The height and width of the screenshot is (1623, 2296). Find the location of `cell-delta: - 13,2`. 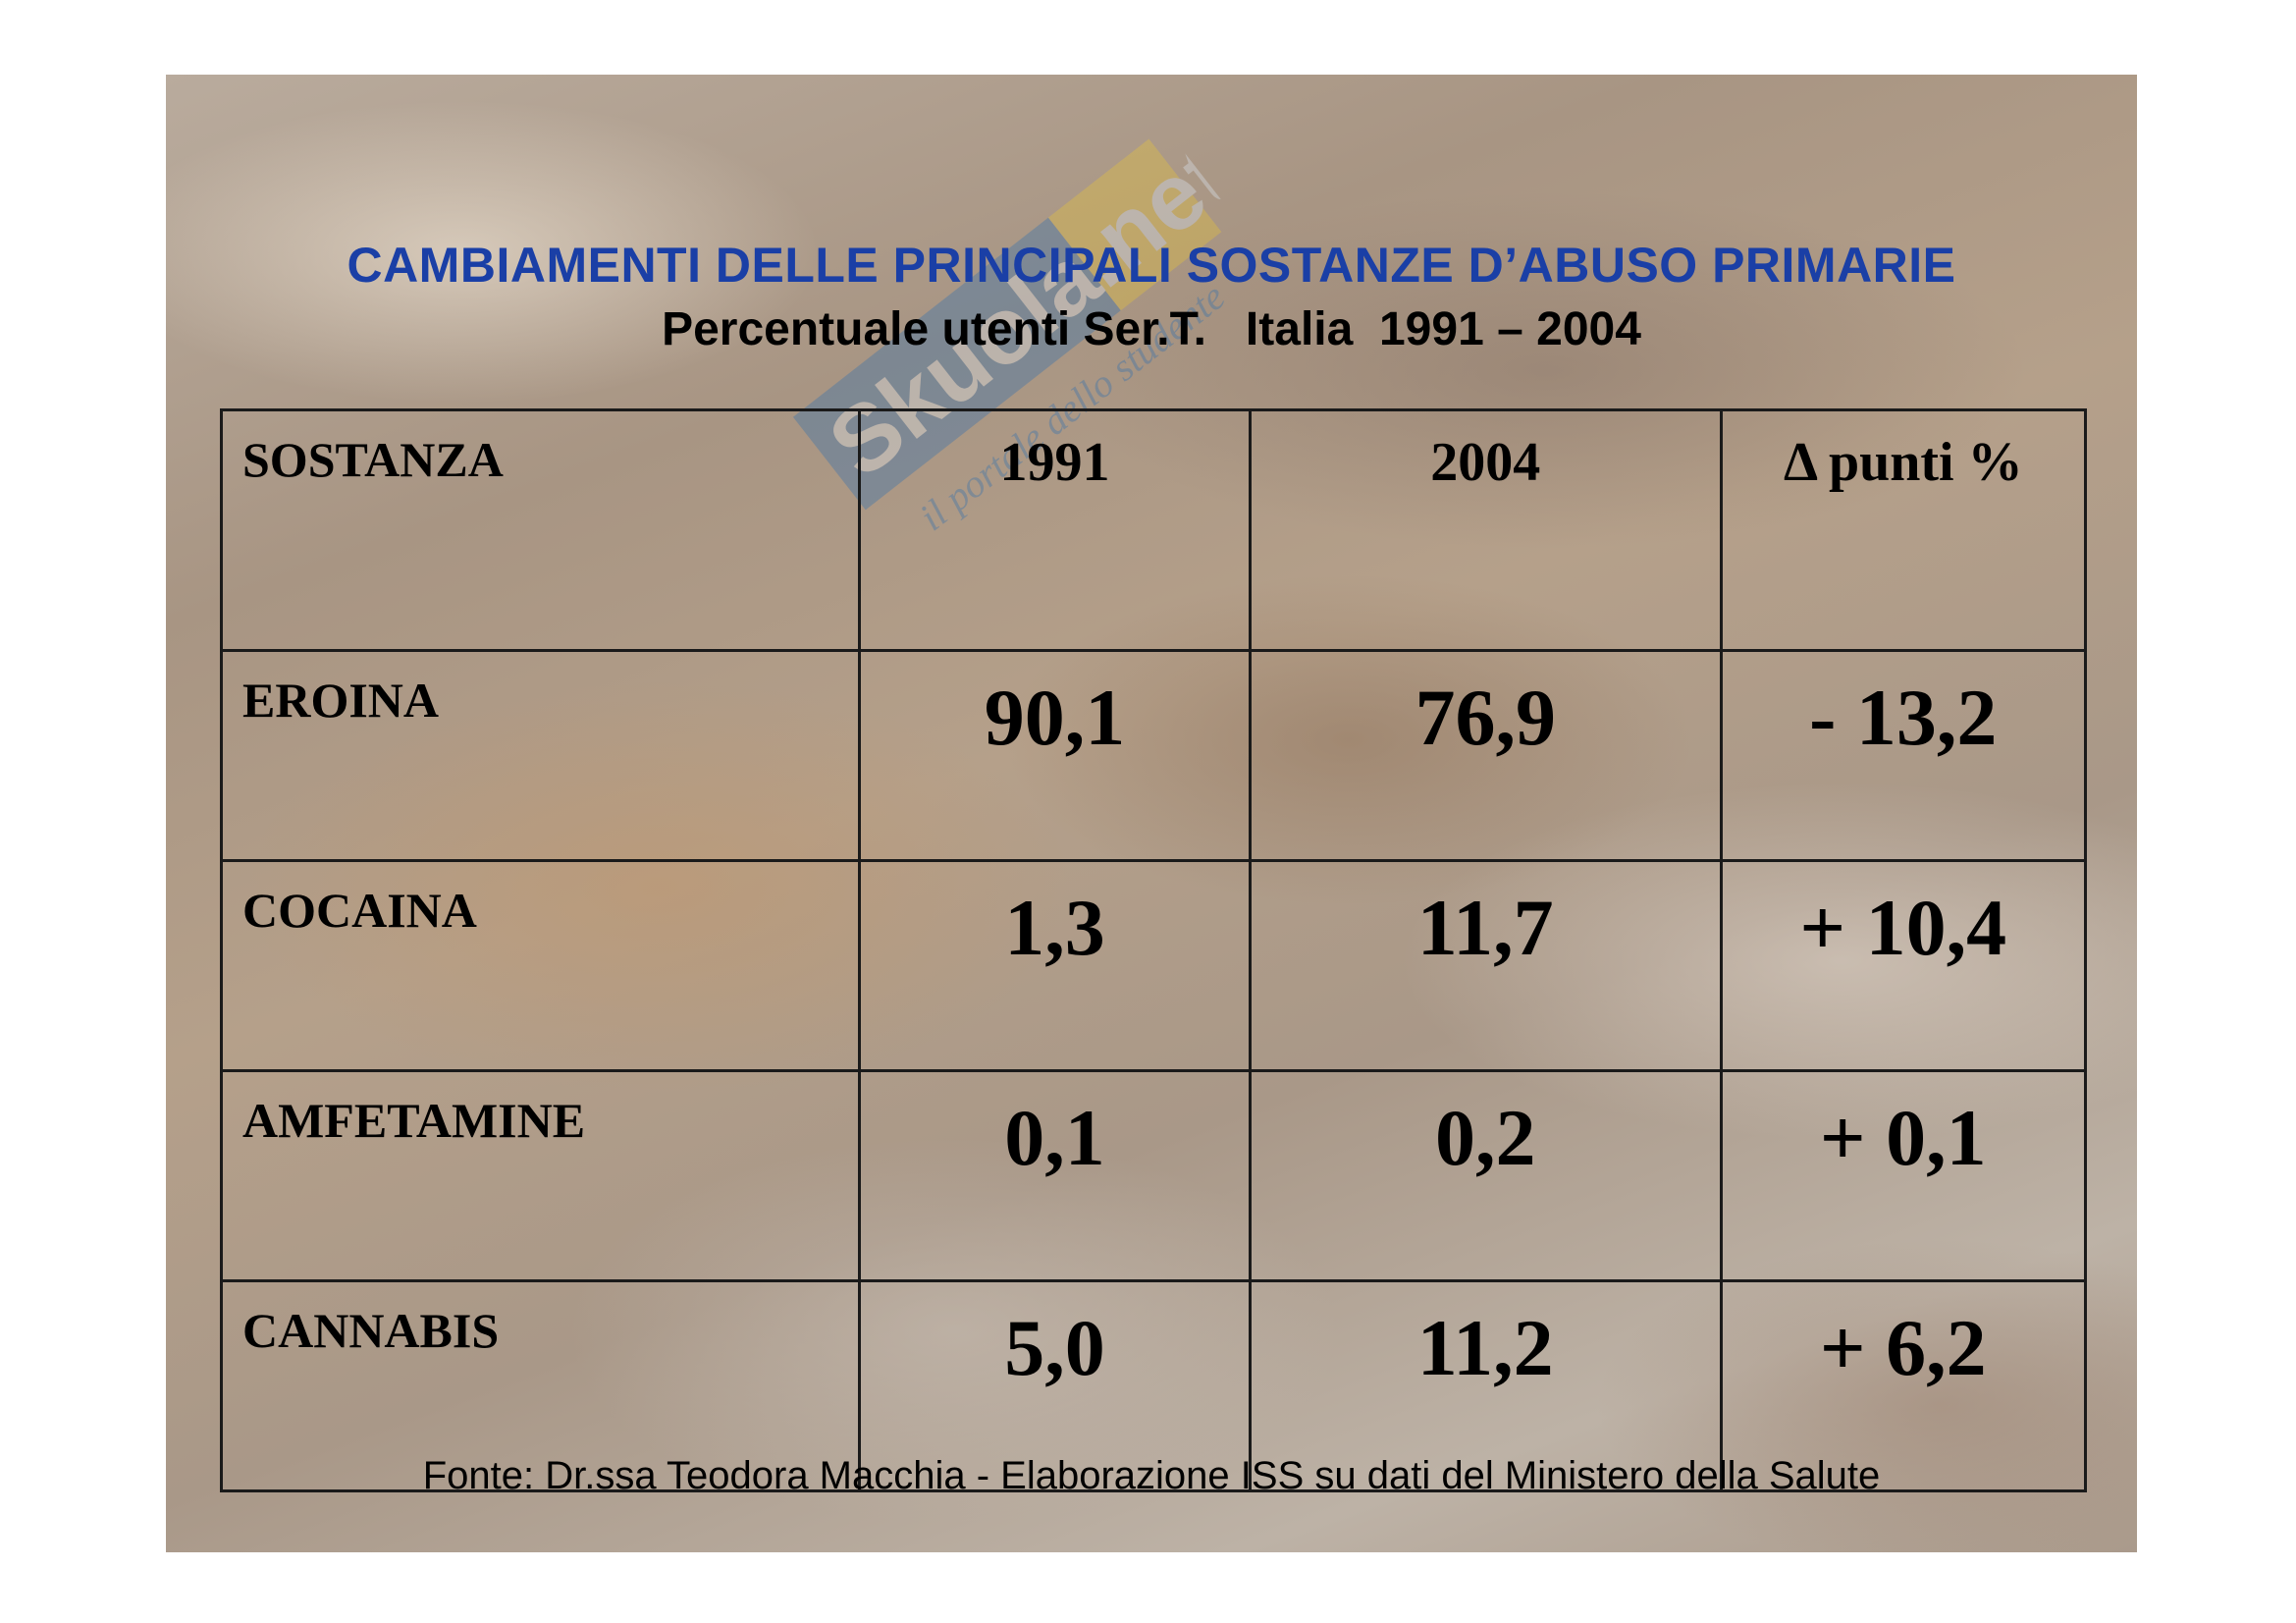

cell-delta: - 13,2 is located at coordinates (1903, 755).